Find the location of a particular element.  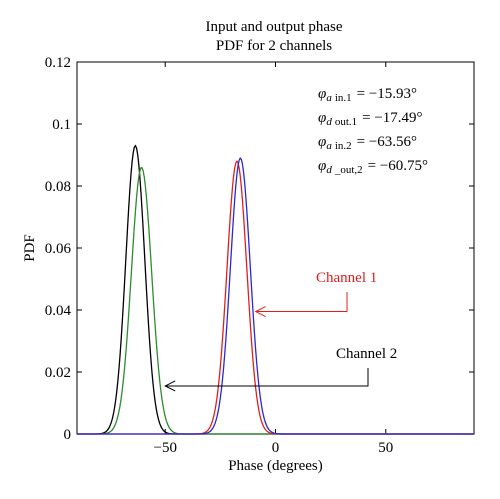

x-tick-label: 0 is located at coordinates (276, 448).